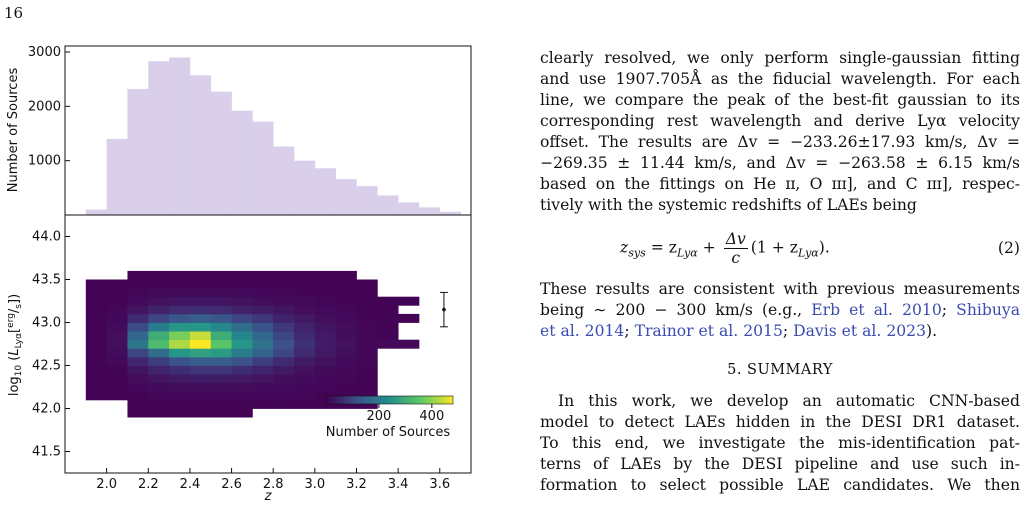 The width and height of the screenshot is (1030, 530). Describe the element at coordinates (774, 247) in the screenshot. I see `eq-tail: (1 + z` at that location.